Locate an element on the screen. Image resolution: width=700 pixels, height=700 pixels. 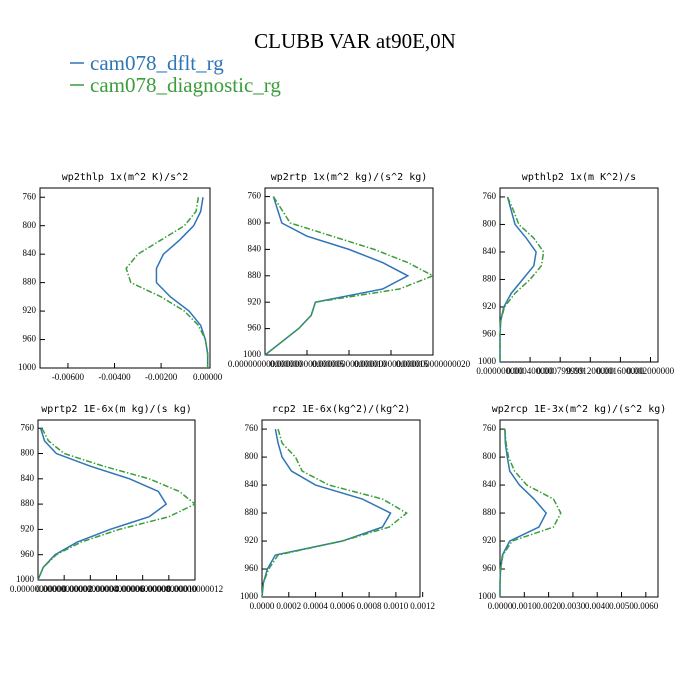
x-tick-label: 0.000000000000020 is located at coordinates (433, 364).